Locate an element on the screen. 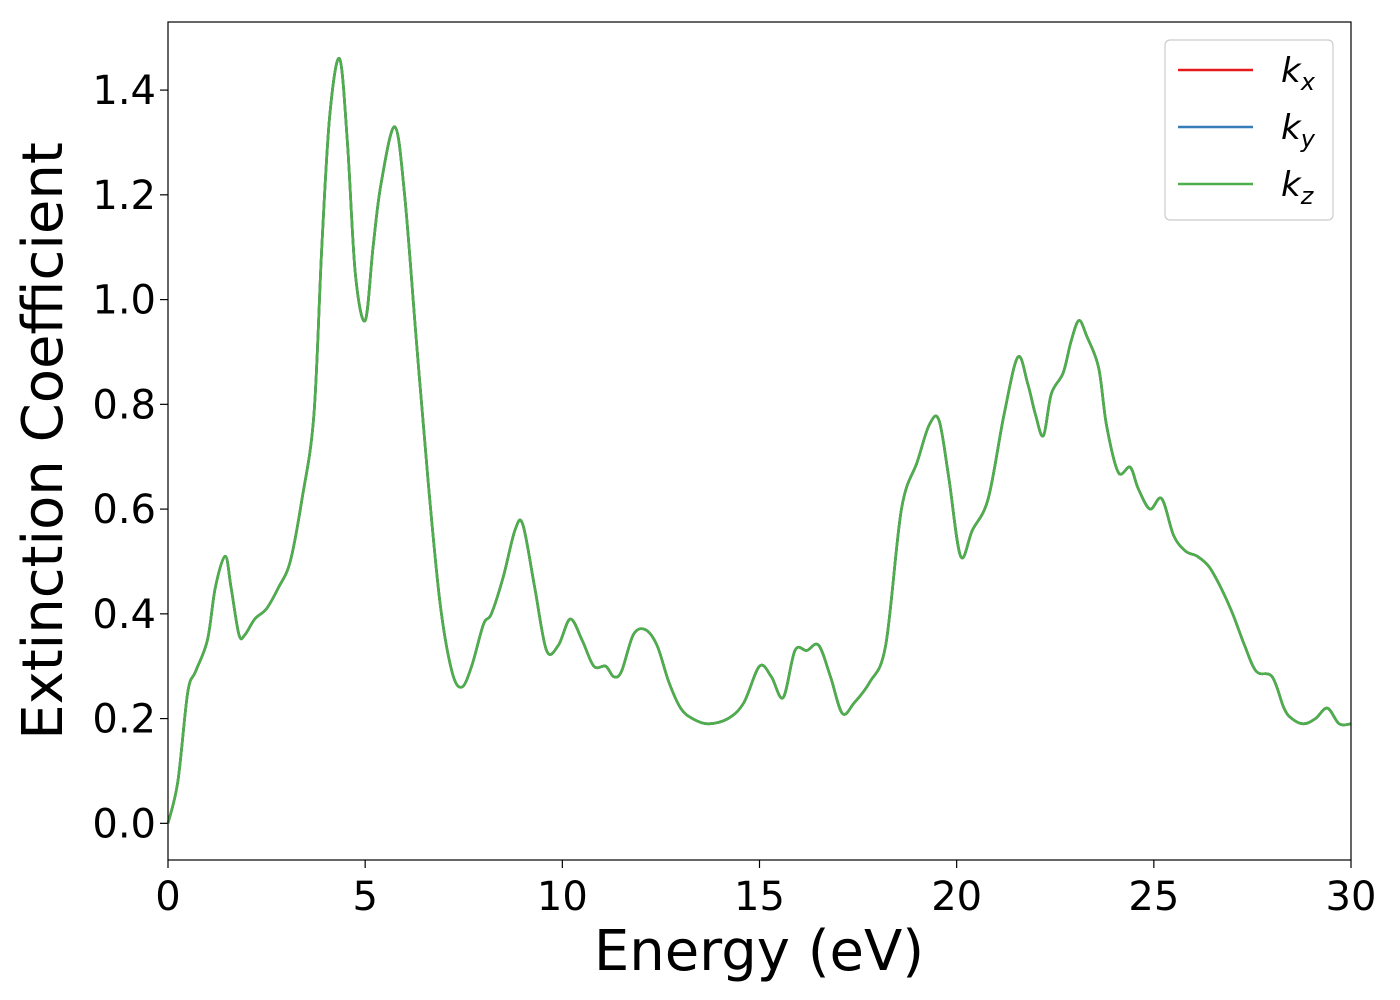 The image size is (1400, 1000). legend-label-subscript: x is located at coordinates (1308, 82).